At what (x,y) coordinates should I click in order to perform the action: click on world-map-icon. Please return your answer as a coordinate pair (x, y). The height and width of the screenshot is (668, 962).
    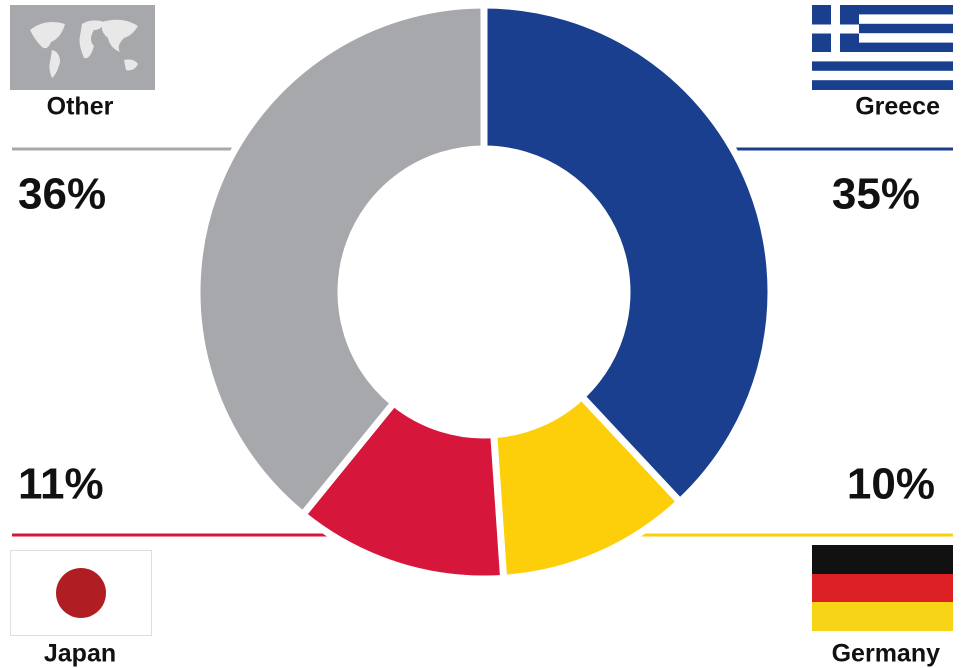
    Looking at the image, I should click on (82, 47).